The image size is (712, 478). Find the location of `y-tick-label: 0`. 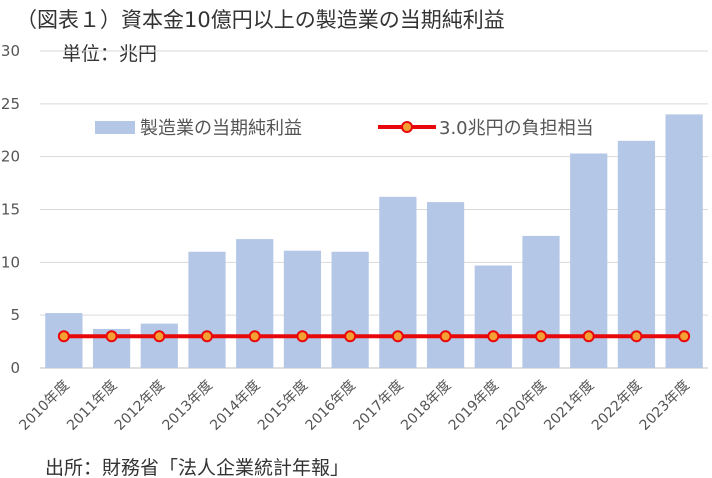

y-tick-label: 0 is located at coordinates (15, 368).